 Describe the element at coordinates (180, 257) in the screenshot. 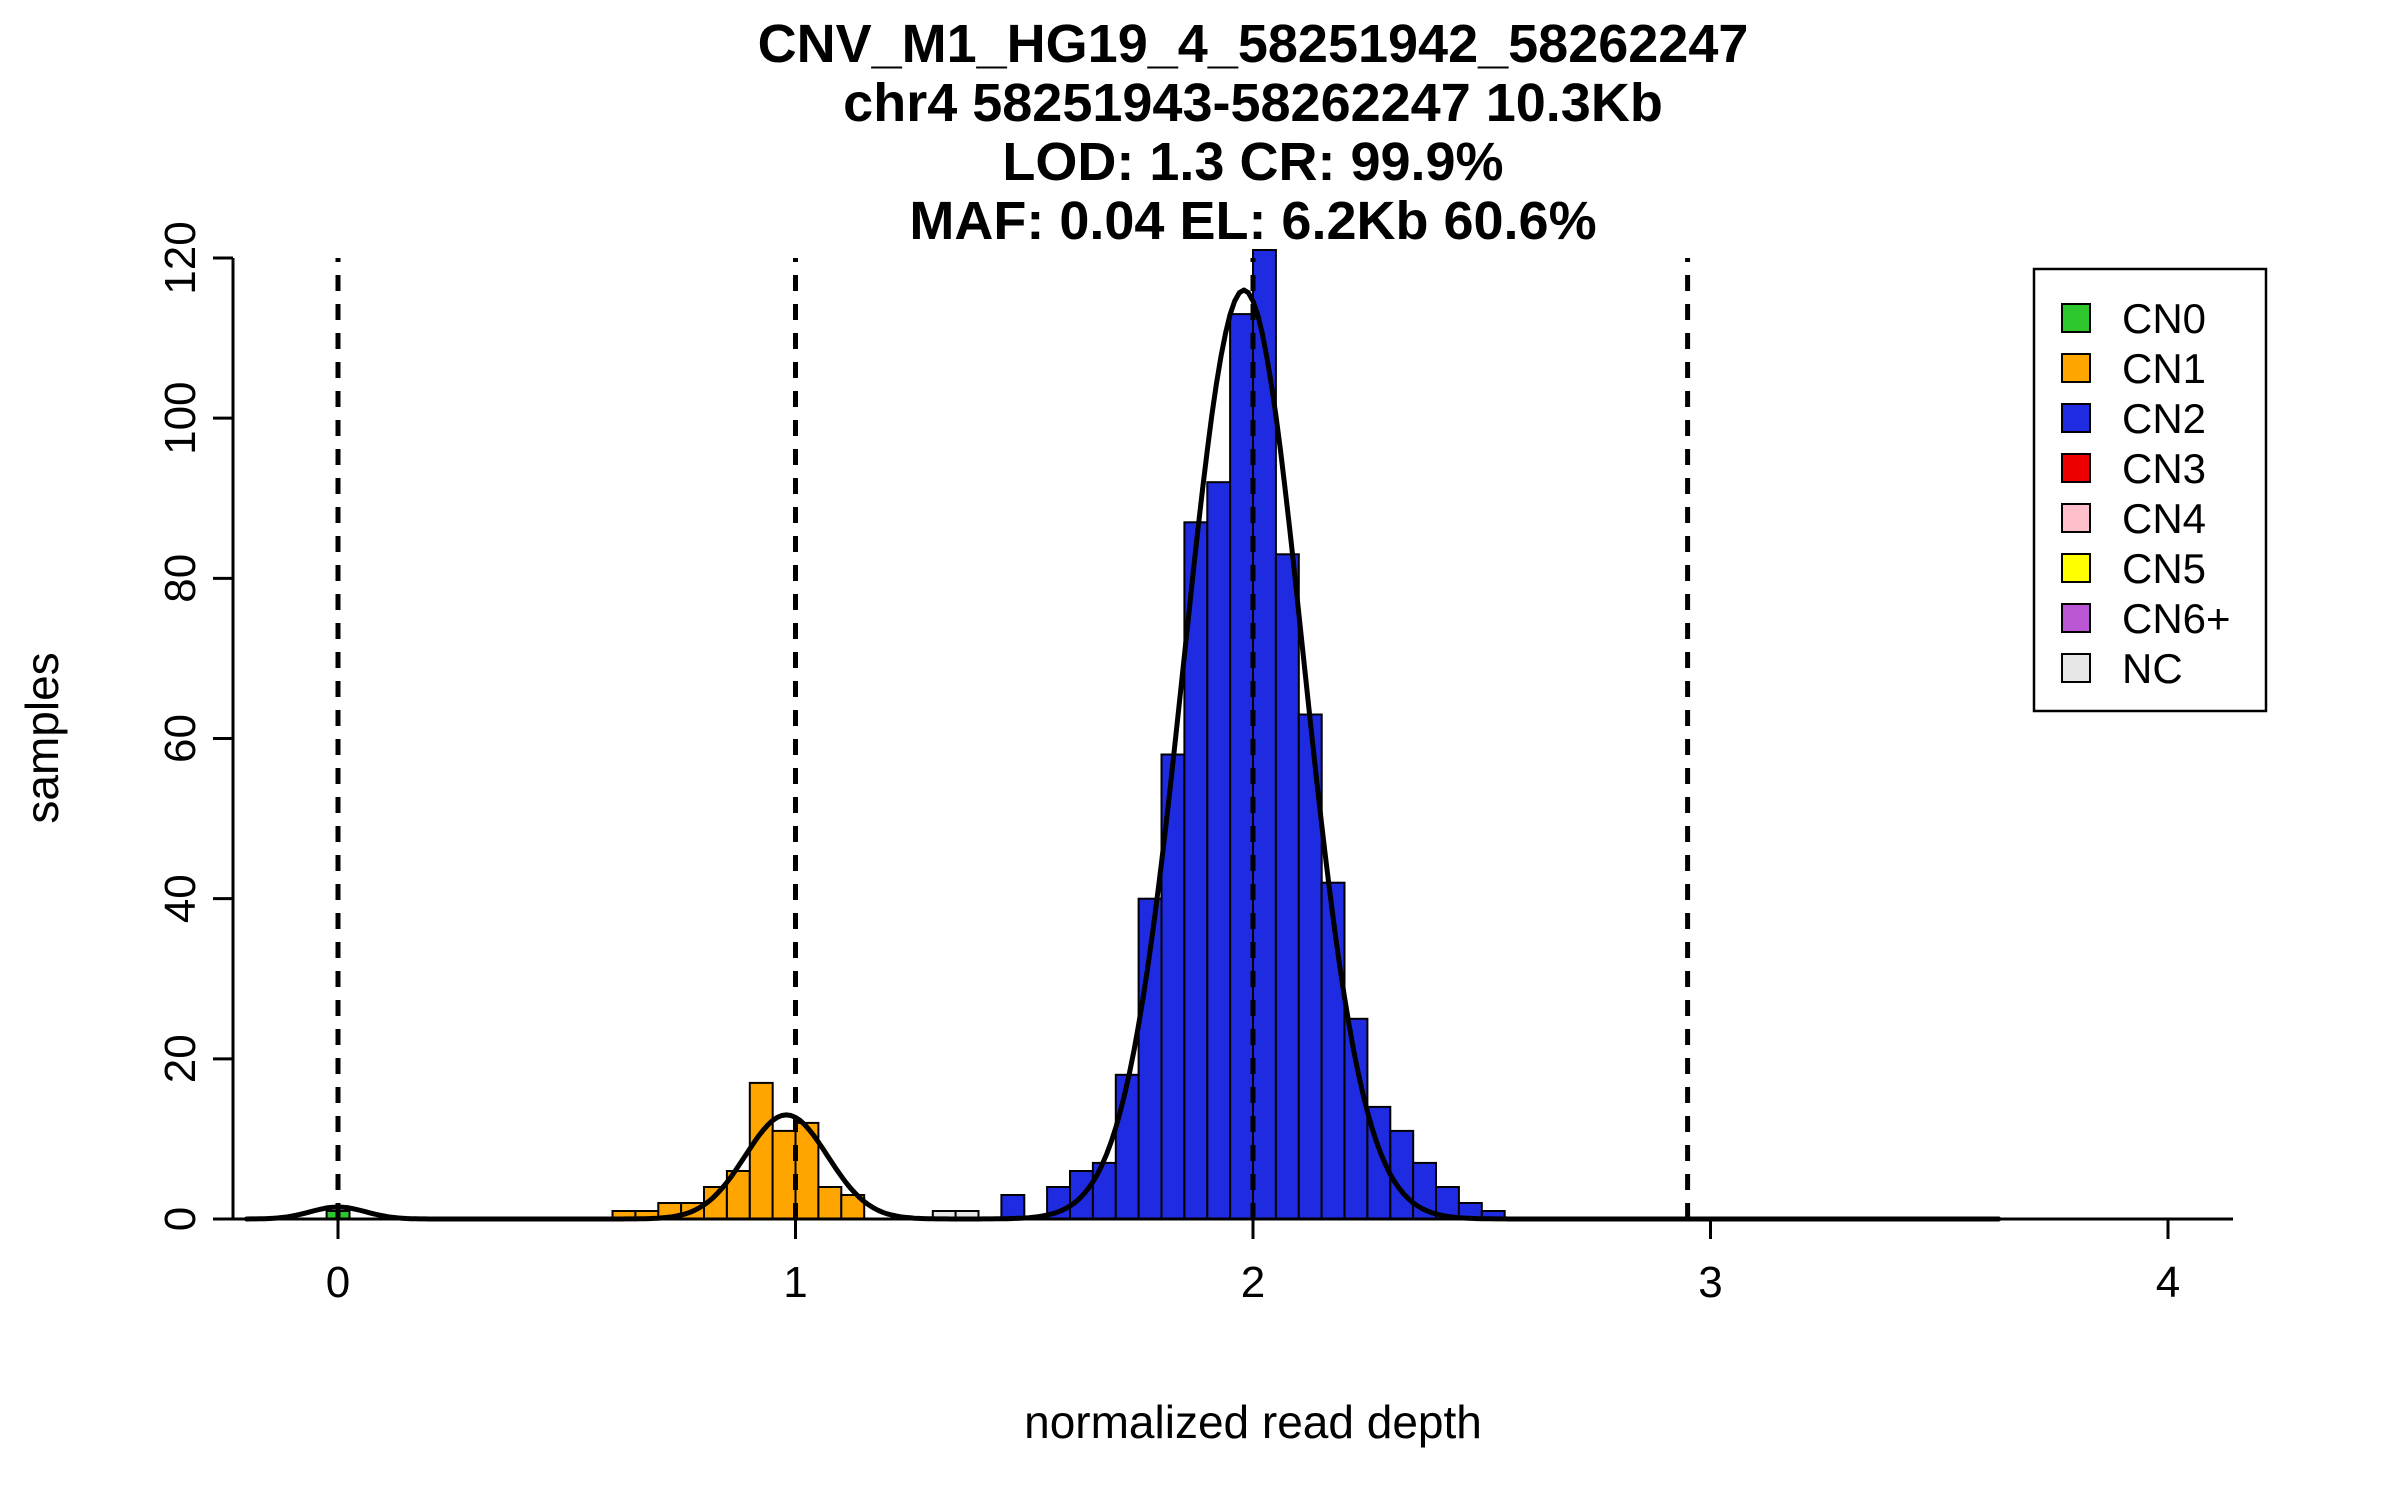

I see `y-tick-label: 120` at that location.